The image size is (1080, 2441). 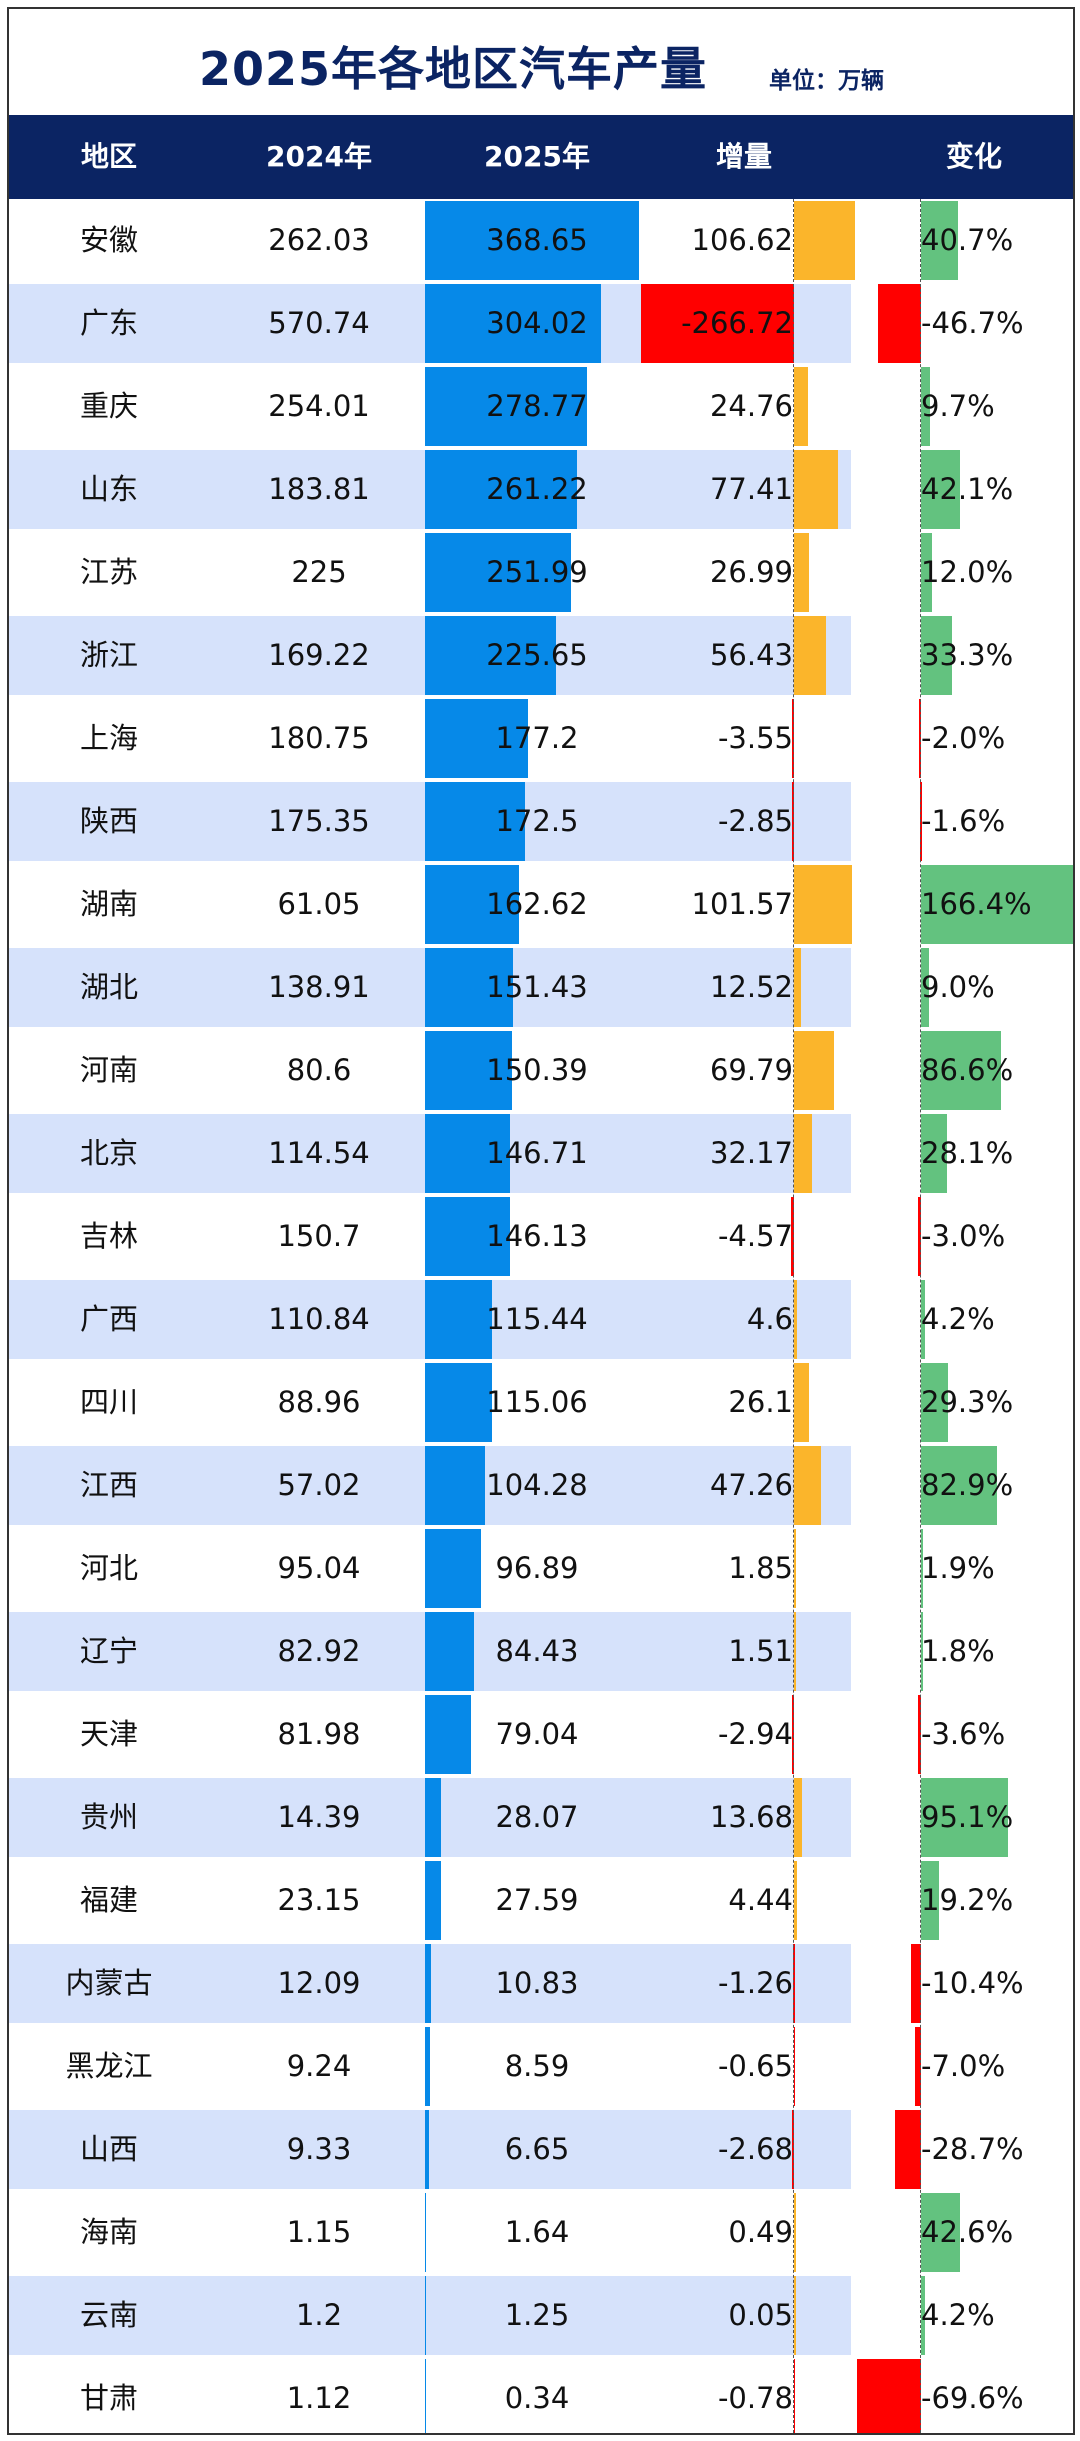 I want to click on cell-increase: 47.26, so click(x=751, y=1485).